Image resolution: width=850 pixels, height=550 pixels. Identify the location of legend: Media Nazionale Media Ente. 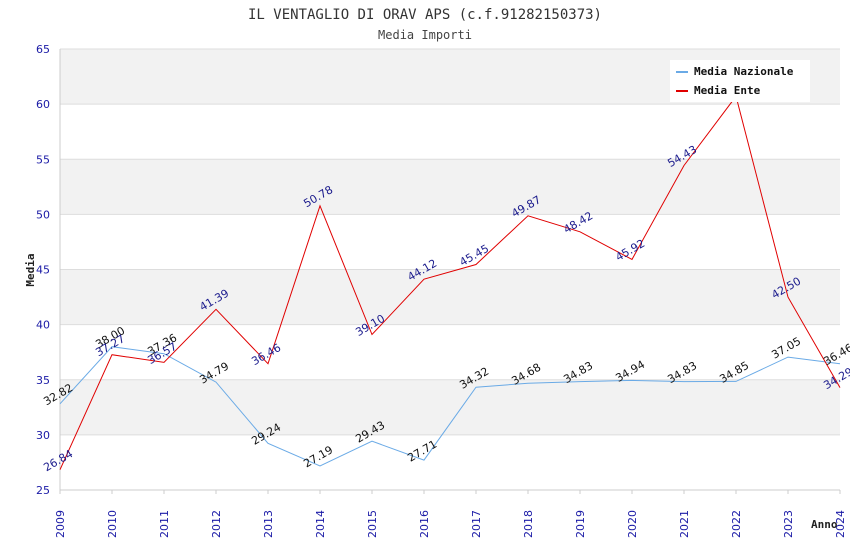
(740, 81).